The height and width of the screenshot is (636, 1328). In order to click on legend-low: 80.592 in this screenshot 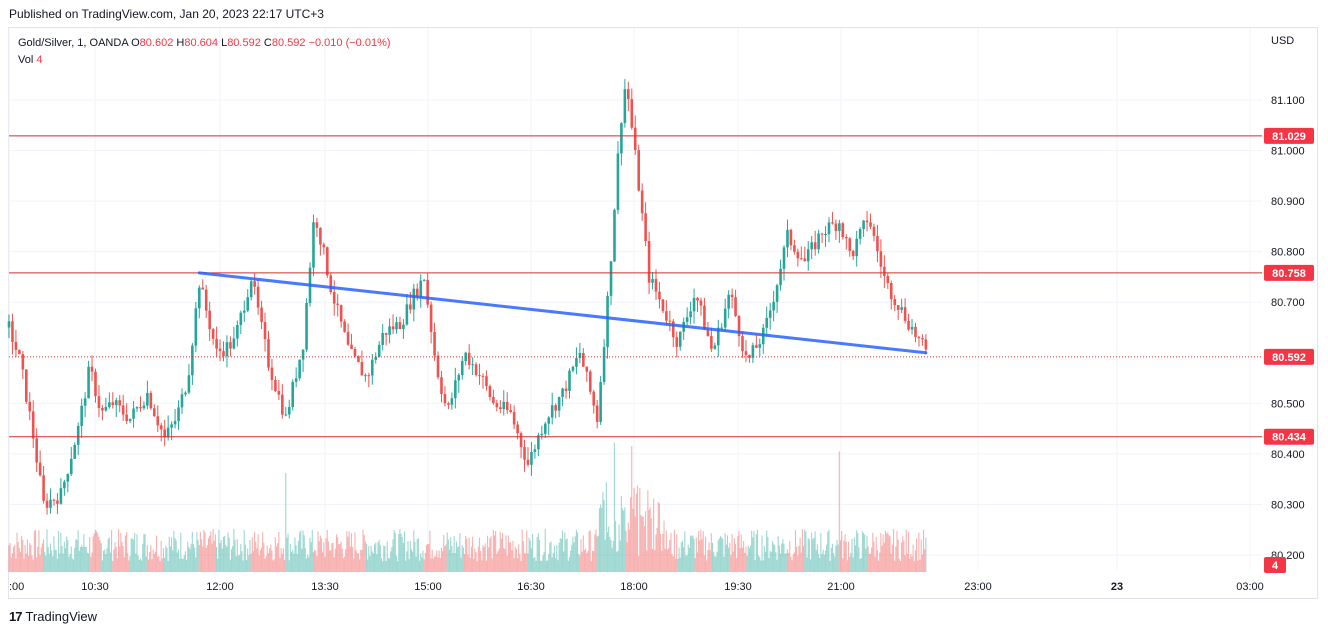, I will do `click(244, 43)`.